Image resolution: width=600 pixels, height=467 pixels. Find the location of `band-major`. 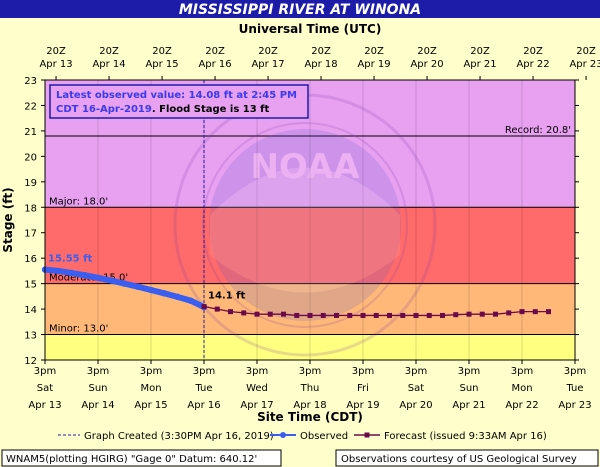

band-major is located at coordinates (310, 172).